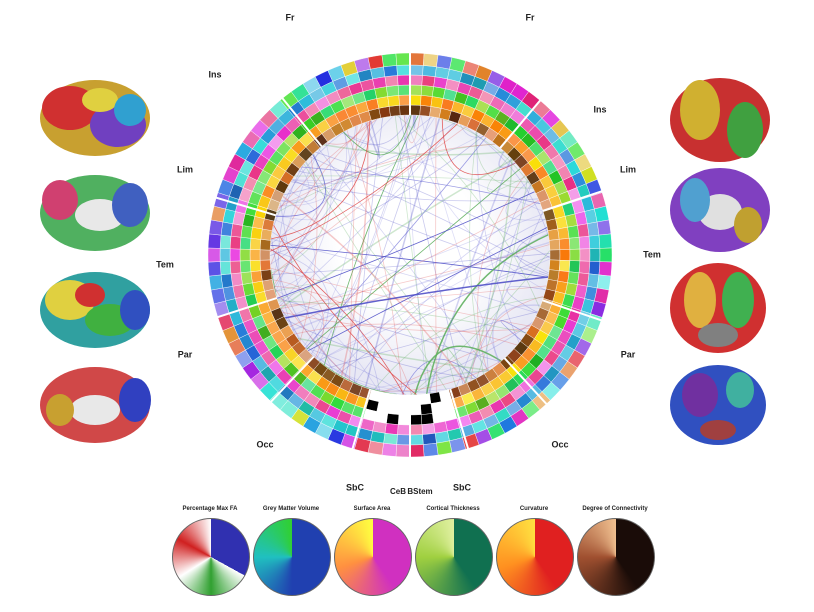 The image size is (814, 612). I want to click on lobe-label: Tem, so click(165, 264).